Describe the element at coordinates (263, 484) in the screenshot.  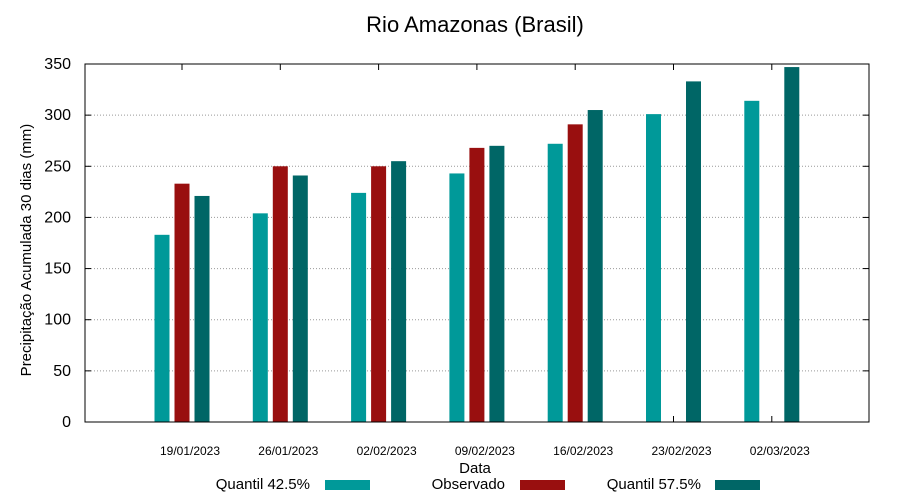
I see `legend-label: Quantil 42.5%` at that location.